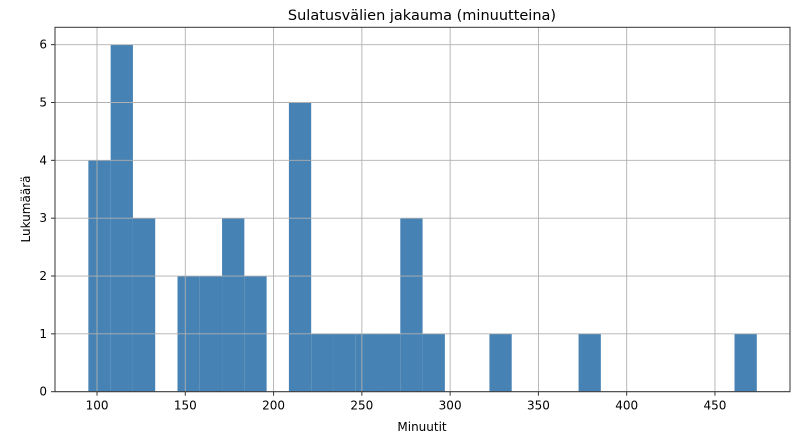 Image resolution: width=812 pixels, height=445 pixels. I want to click on y-tick-label: 2, so click(43, 276).